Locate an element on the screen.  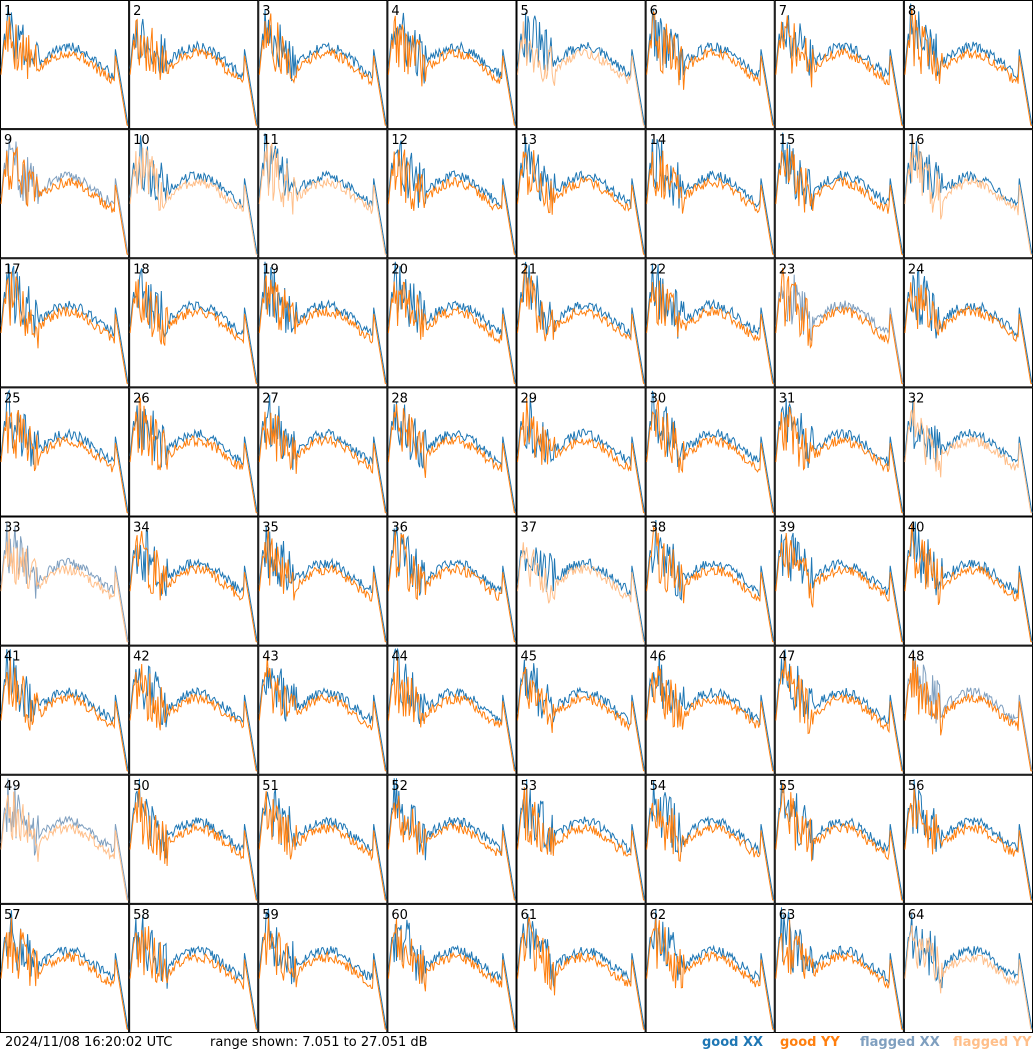
tile-label: 64 is located at coordinates (916, 915).